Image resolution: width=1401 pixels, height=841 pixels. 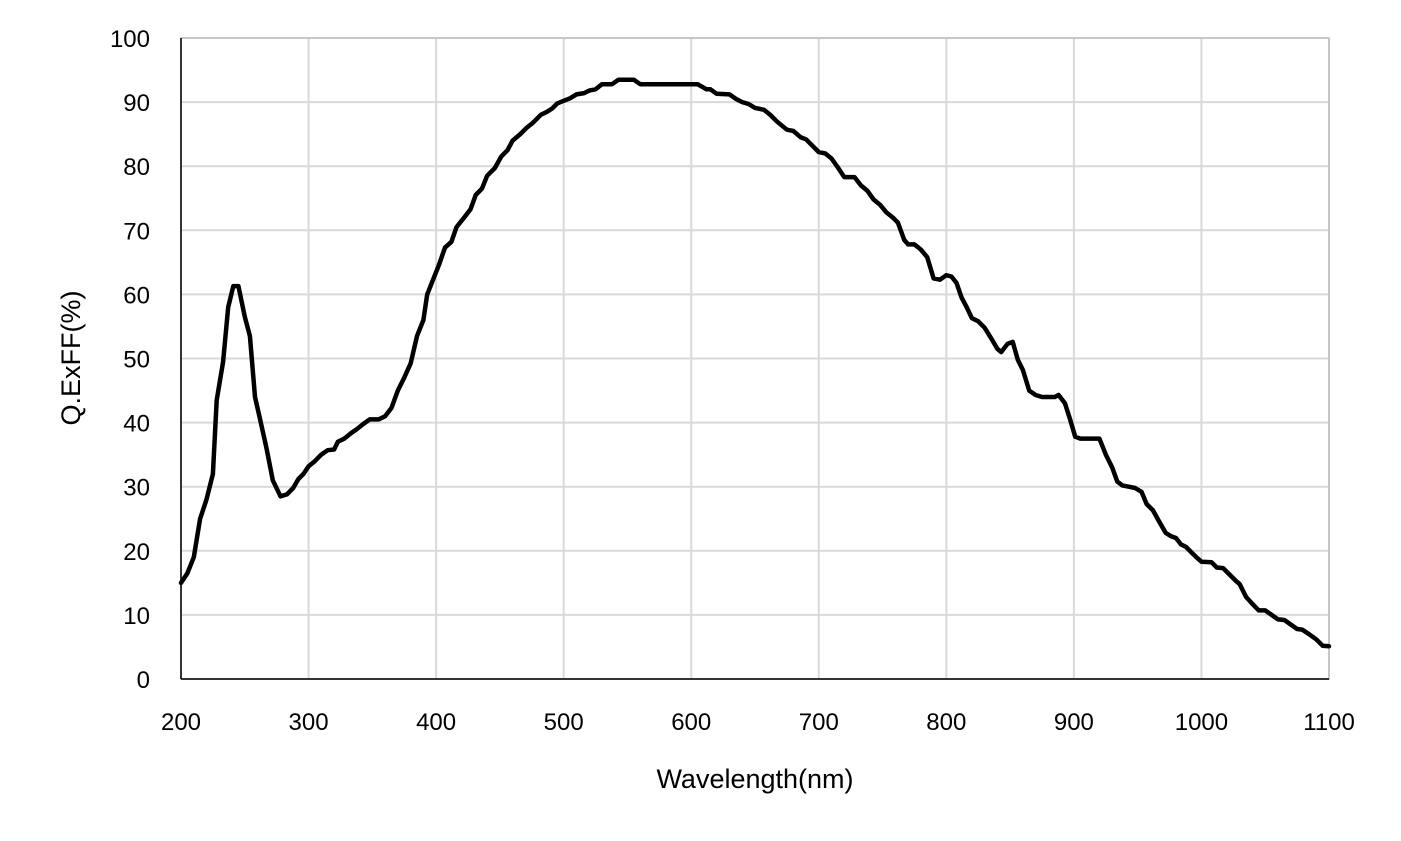 I want to click on y-tick-label: 10, so click(x=136, y=616).